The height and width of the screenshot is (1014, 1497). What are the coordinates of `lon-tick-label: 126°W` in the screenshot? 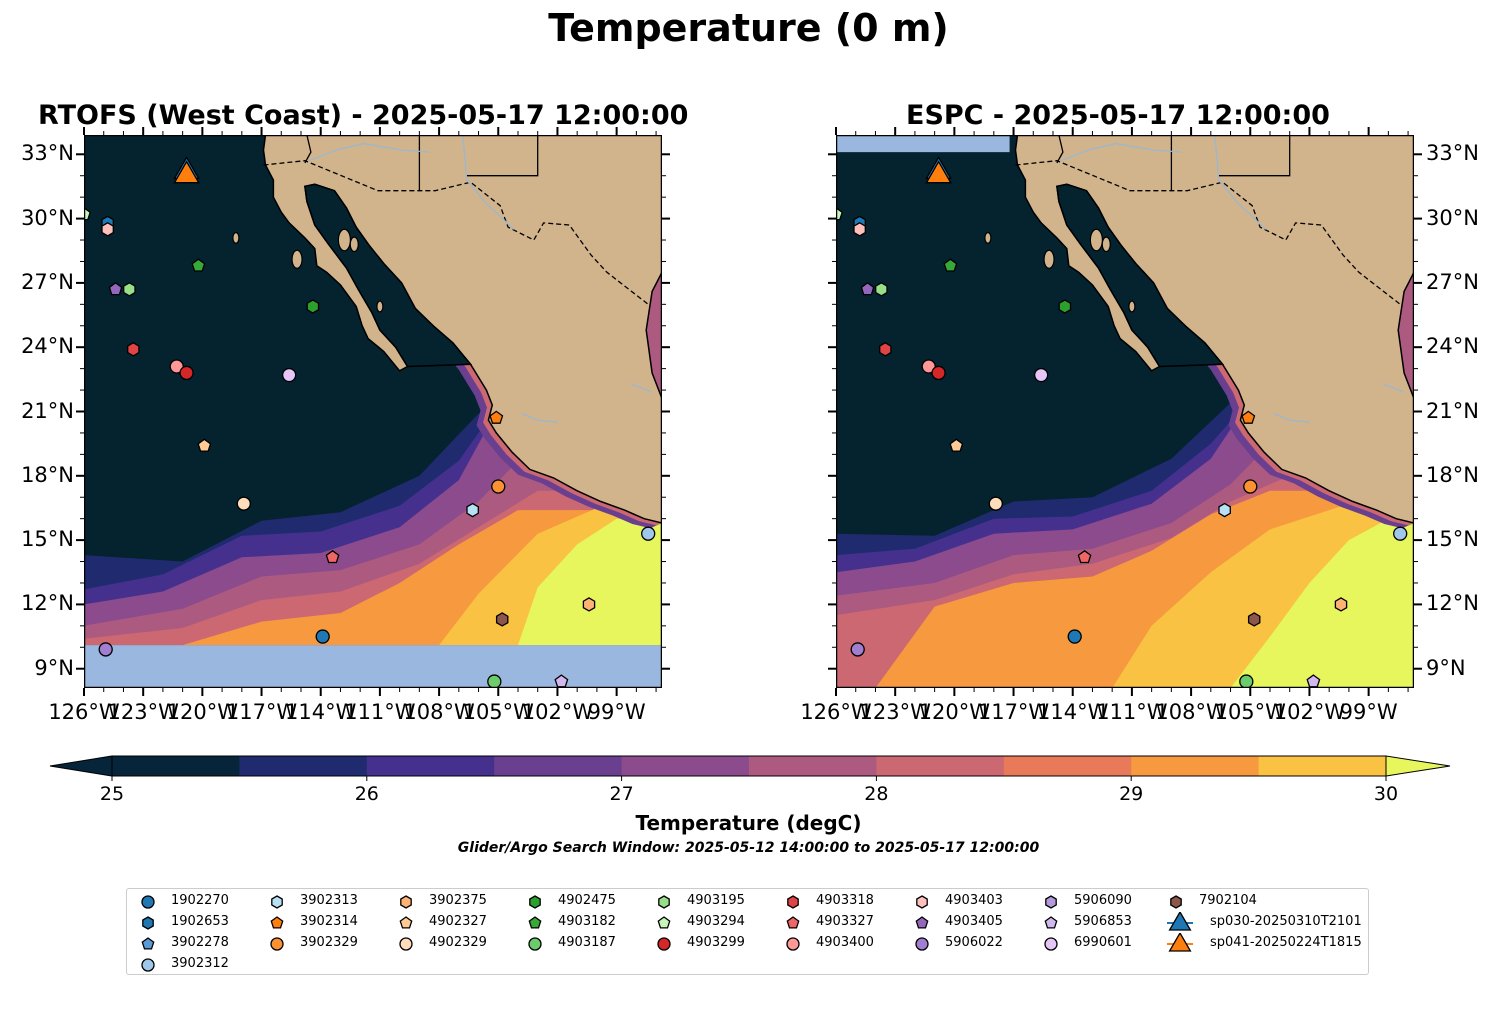 It's located at (836, 712).